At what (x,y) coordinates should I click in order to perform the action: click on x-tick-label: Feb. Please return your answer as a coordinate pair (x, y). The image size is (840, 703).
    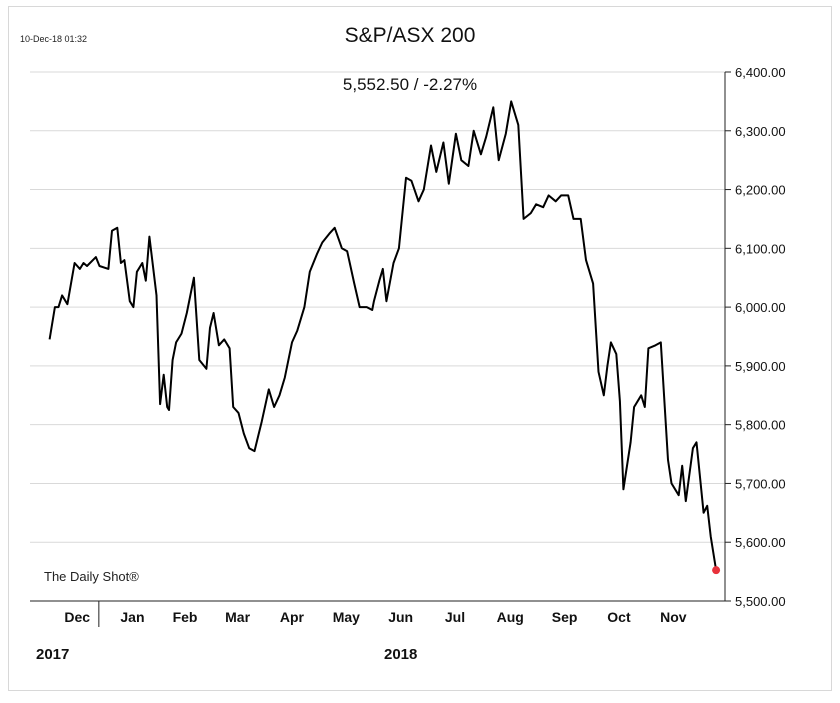
    Looking at the image, I should click on (185, 617).